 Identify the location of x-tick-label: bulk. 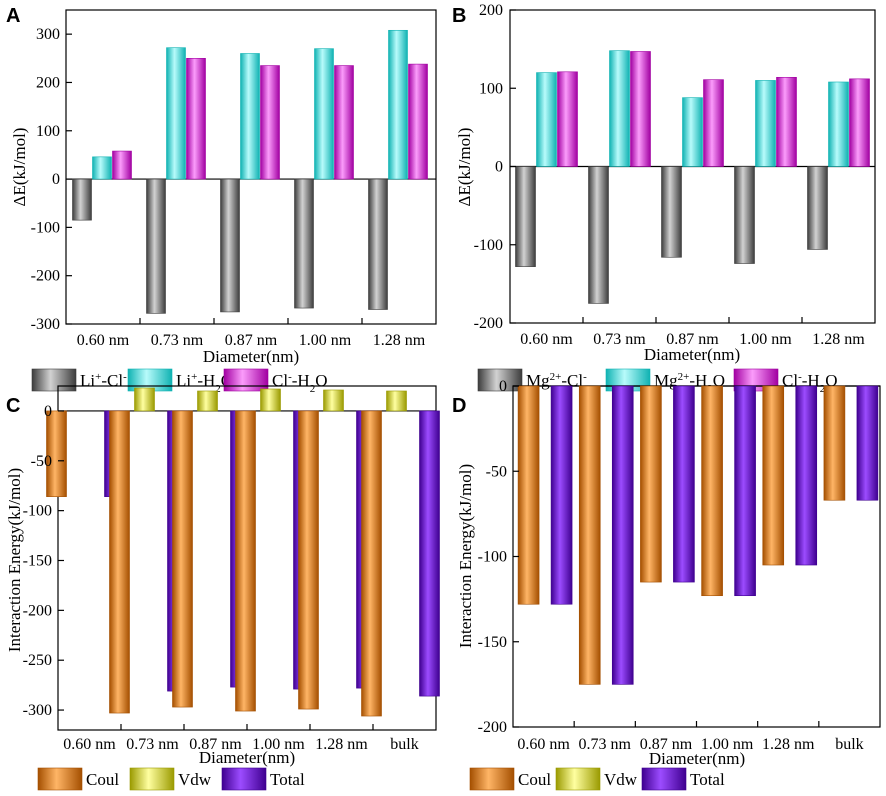
(849, 744).